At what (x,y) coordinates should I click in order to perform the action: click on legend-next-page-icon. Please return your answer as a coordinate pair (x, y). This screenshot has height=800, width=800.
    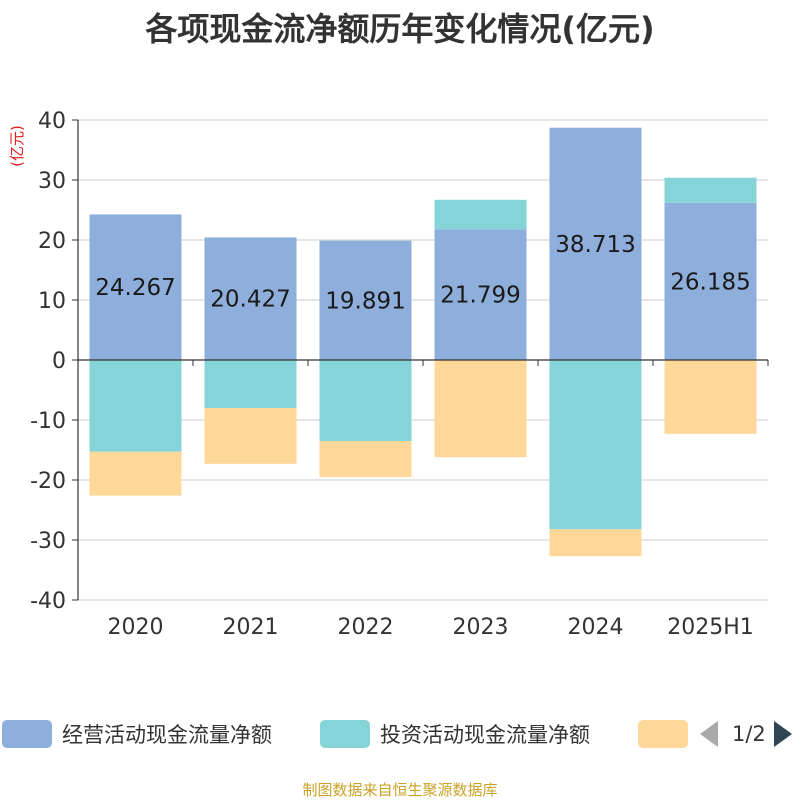
    Looking at the image, I should click on (782, 734).